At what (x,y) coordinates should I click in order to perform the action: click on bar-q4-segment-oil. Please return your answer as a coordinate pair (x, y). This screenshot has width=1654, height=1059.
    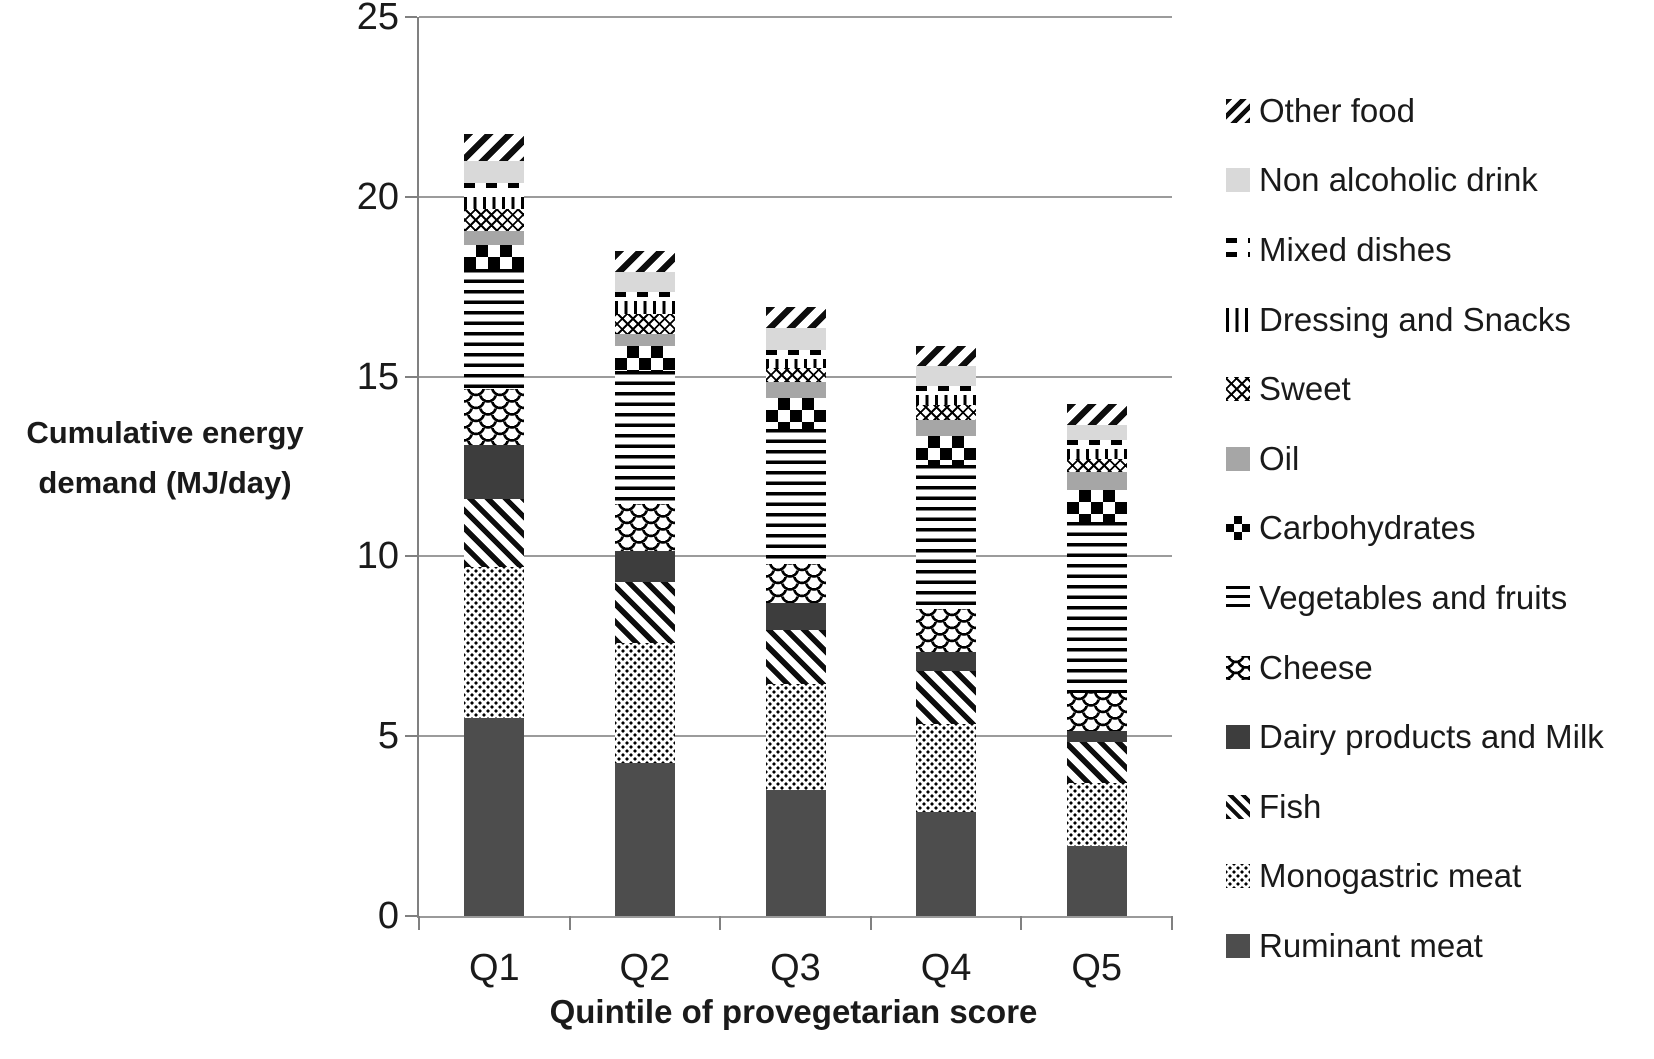
    Looking at the image, I should click on (946, 427).